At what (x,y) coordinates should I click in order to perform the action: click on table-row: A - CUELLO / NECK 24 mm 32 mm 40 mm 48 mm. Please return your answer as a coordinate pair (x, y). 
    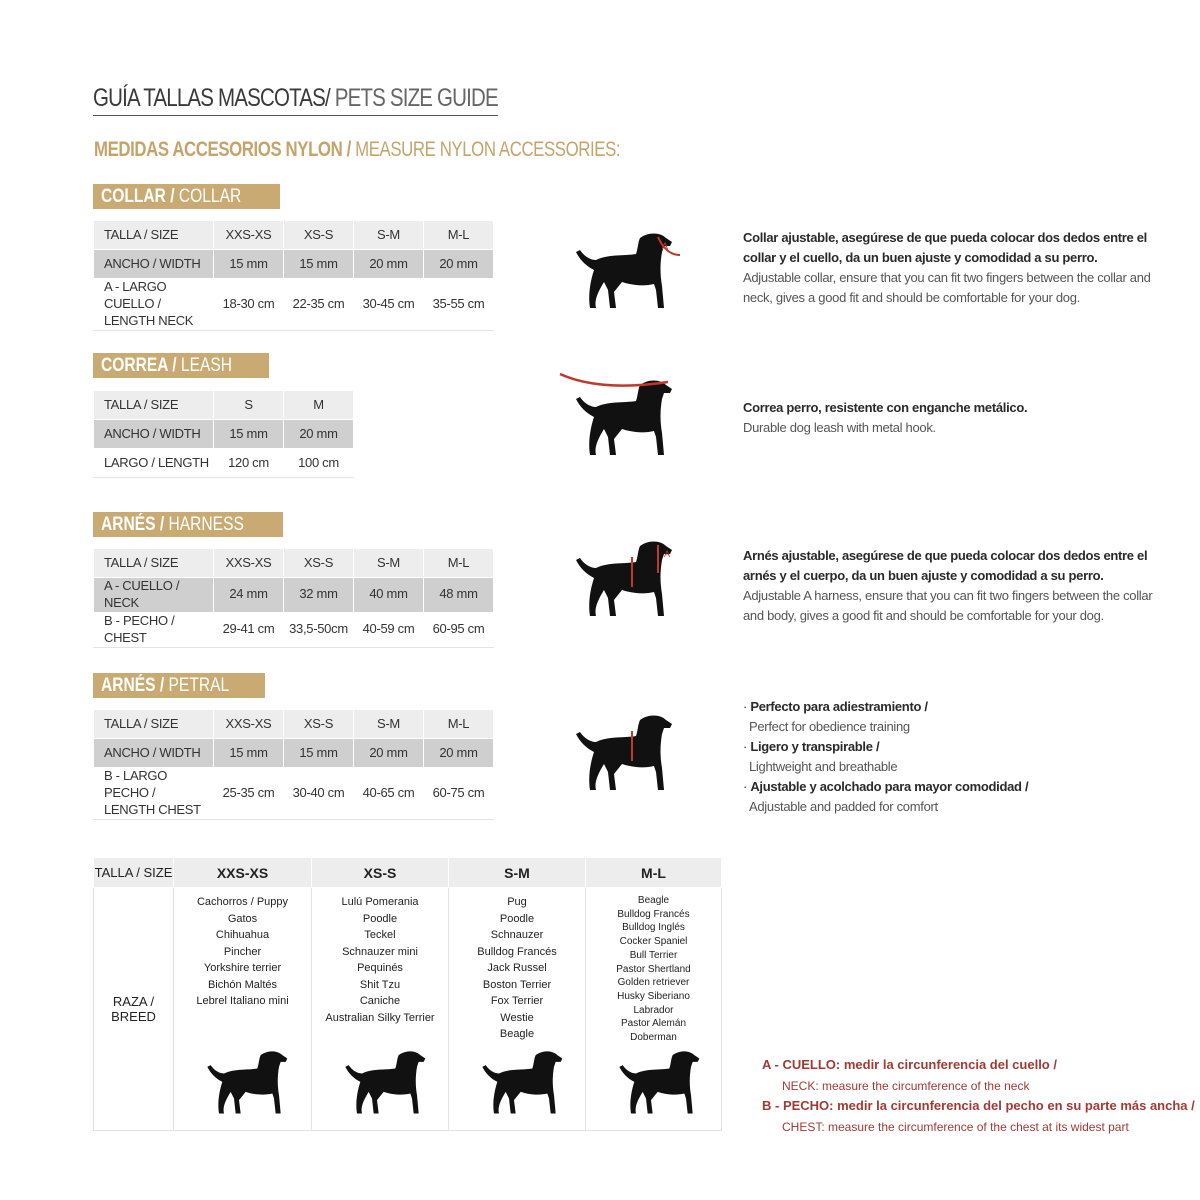
    Looking at the image, I should click on (293, 595).